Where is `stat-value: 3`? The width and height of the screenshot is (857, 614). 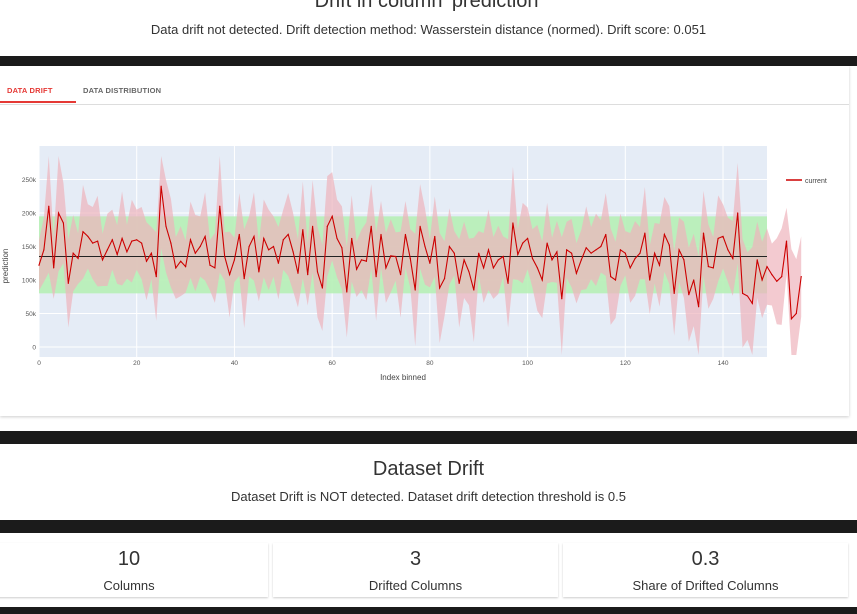
stat-value: 3 is located at coordinates (415, 559).